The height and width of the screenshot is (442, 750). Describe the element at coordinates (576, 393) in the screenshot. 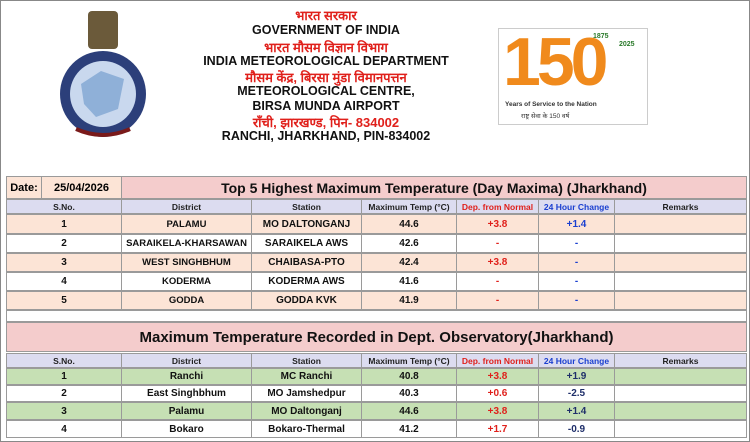

I see `table-cell: -2.5` at that location.